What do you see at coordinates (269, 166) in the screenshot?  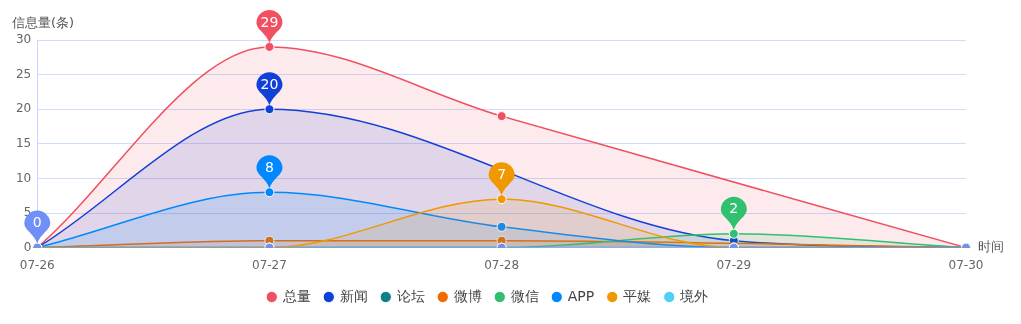 I see `annotation: 8` at bounding box center [269, 166].